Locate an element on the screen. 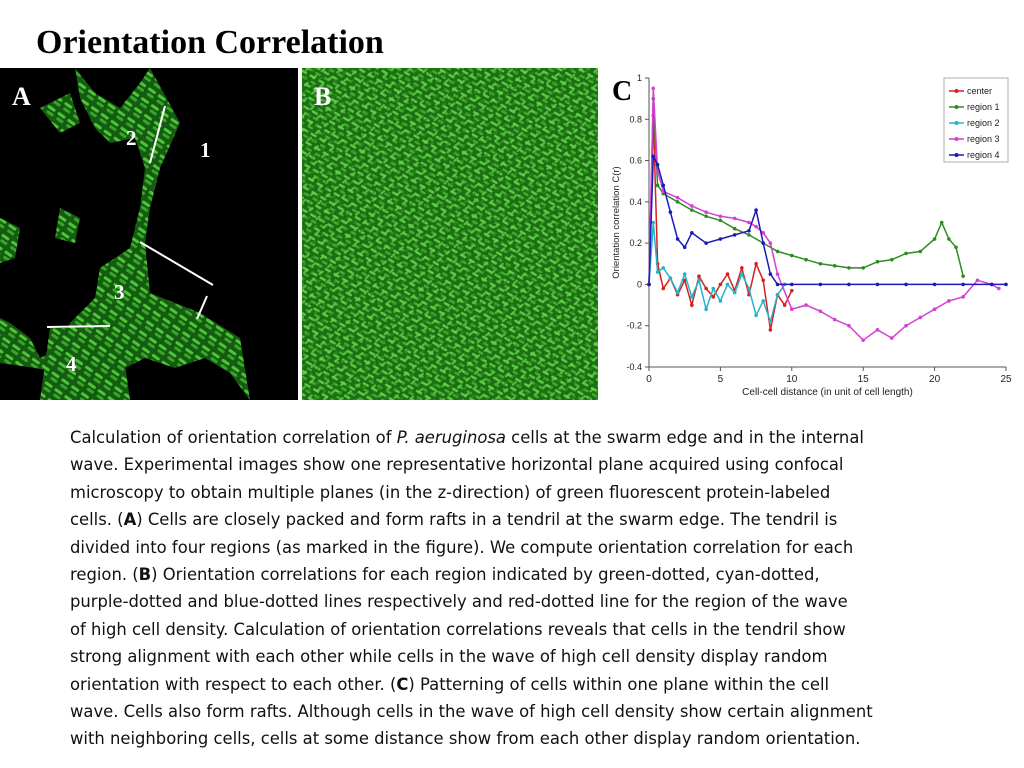 The image size is (1024, 768). y-tick-label: 0 is located at coordinates (639, 284).